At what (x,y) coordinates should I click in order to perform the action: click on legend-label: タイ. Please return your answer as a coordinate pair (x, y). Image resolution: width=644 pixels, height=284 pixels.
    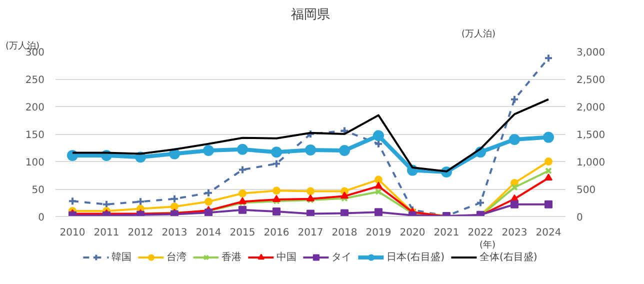
    Looking at the image, I should click on (342, 257).